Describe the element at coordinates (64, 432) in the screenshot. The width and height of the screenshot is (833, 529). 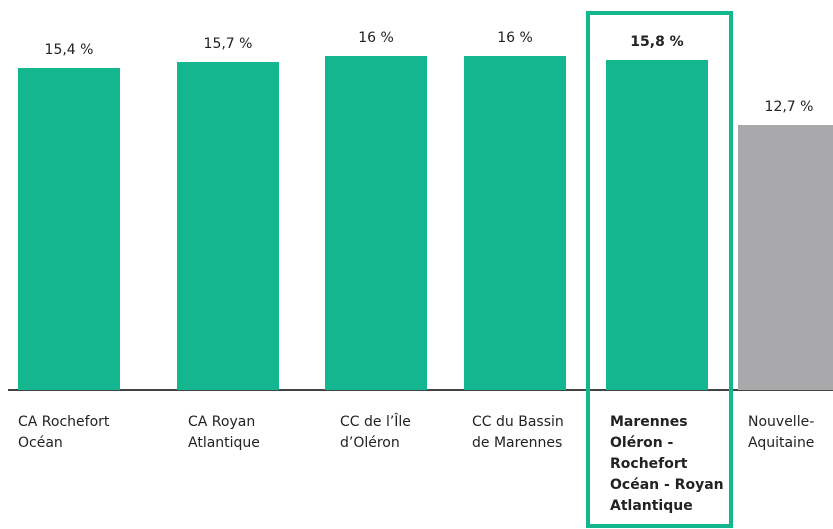
I see `category-label: CA Rochefort Océan` at that location.